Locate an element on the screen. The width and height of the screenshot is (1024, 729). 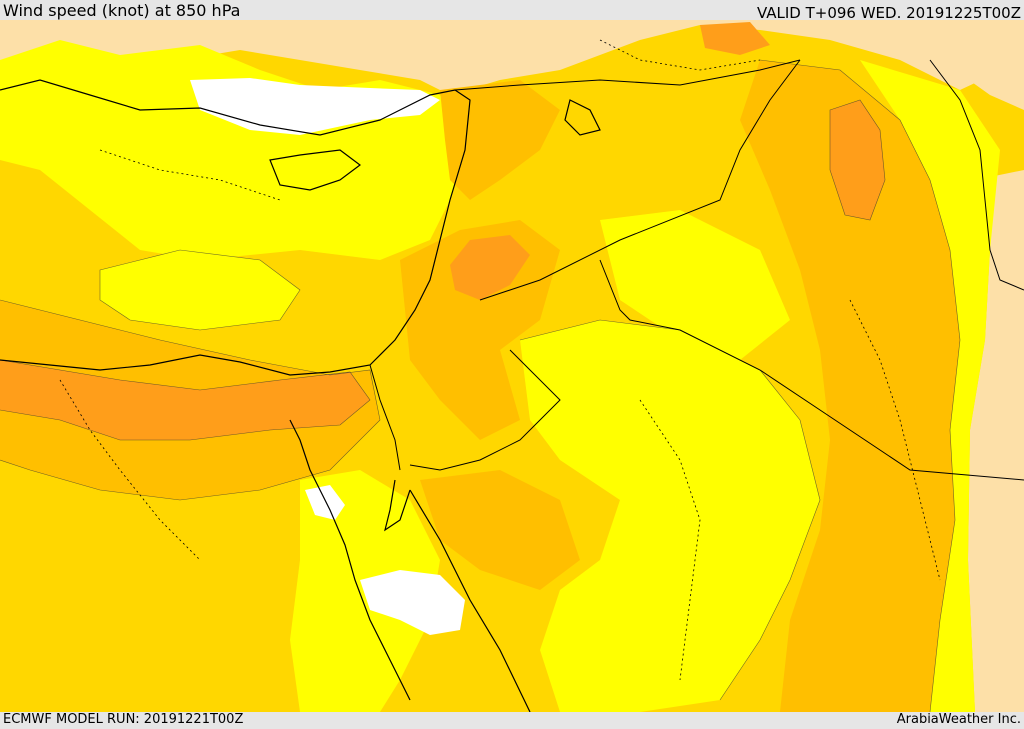
gulf-of-suez-coastline is located at coordinates (350, 560).